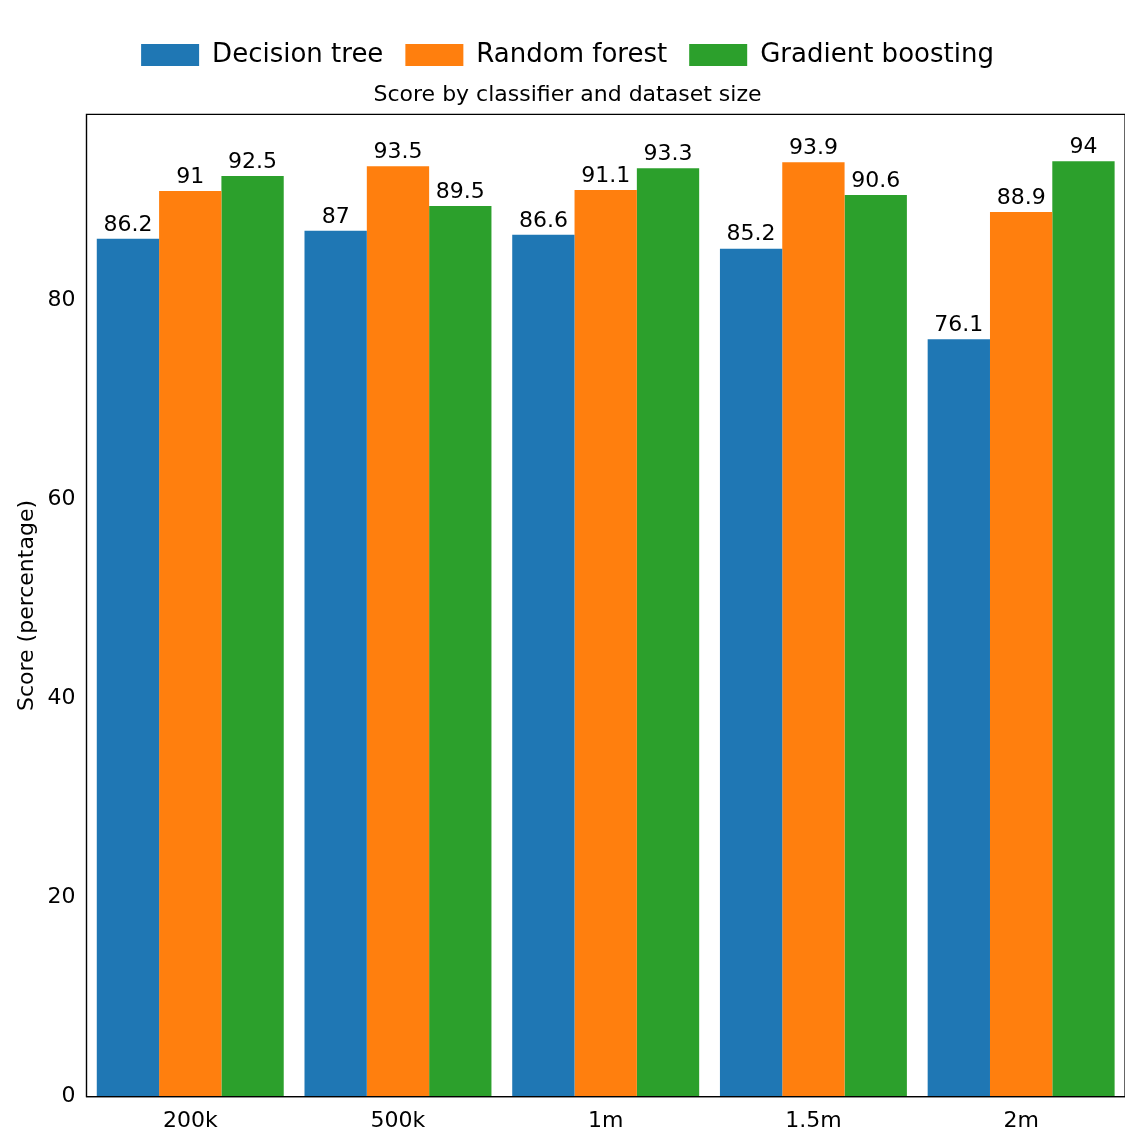  Describe the element at coordinates (668, 152) in the screenshot. I see `data-label: 93.3` at that location.